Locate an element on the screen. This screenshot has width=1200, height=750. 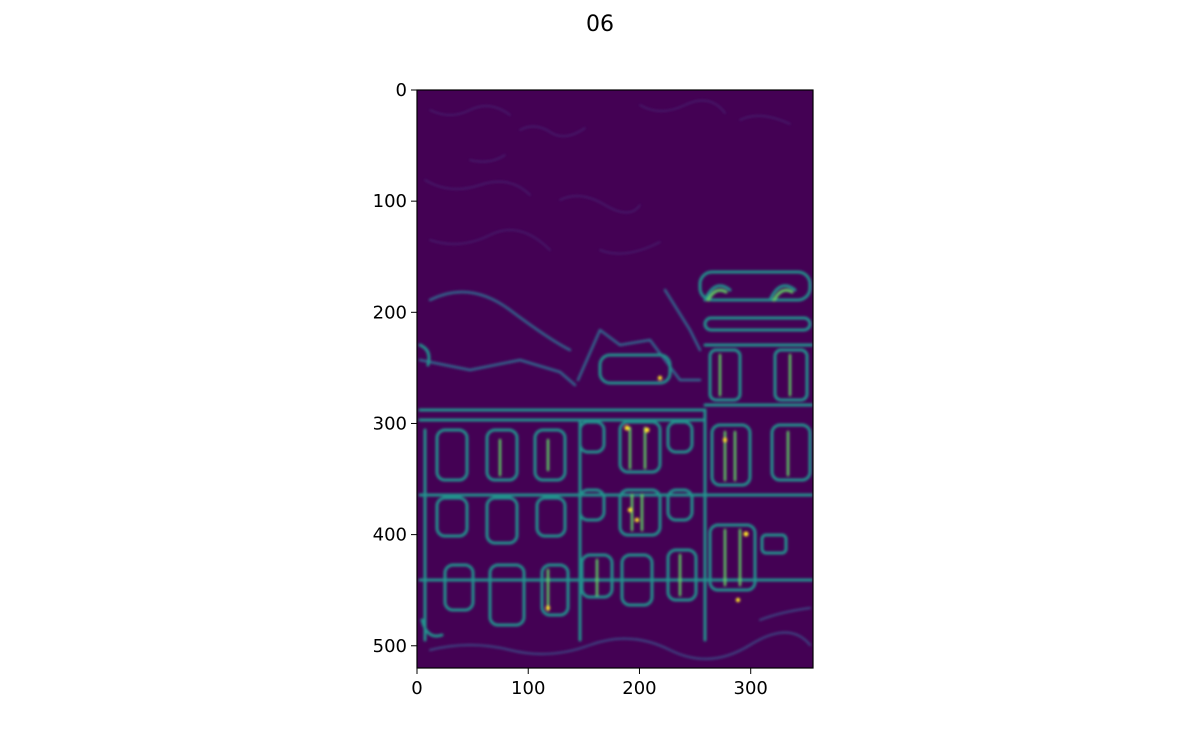
x-tick-label: 300 is located at coordinates (751, 688).